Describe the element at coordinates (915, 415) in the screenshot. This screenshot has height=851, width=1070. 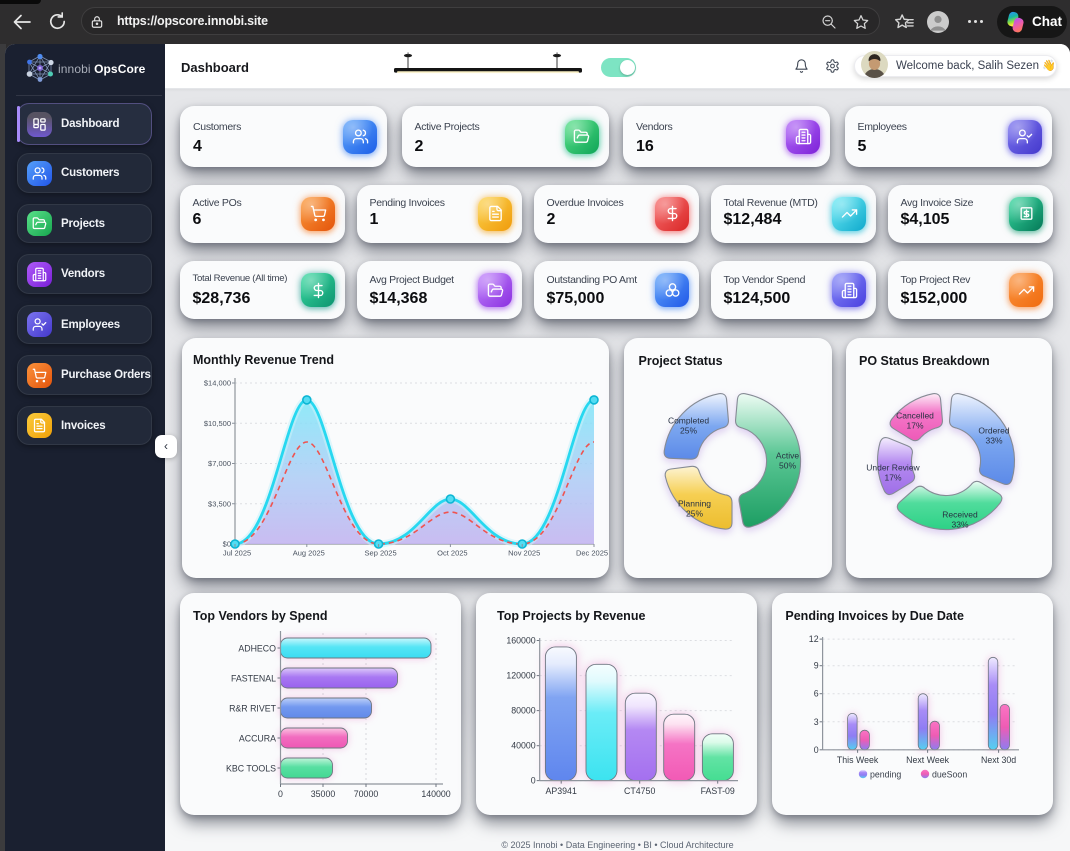
I see `svg-text: Cancelled` at that location.